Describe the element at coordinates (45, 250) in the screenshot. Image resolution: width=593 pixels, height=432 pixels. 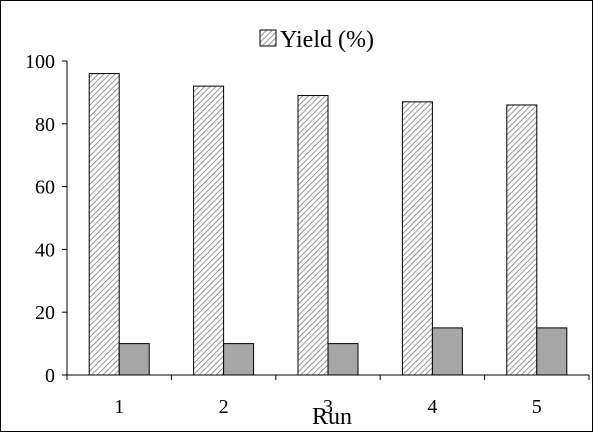
I see `y-tick-label: 40` at that location.